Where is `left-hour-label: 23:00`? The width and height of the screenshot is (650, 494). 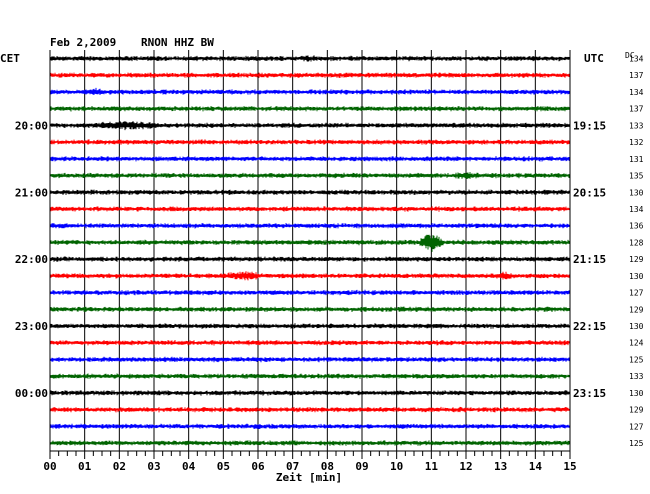
left-hour-label: 23:00 is located at coordinates (31, 326).